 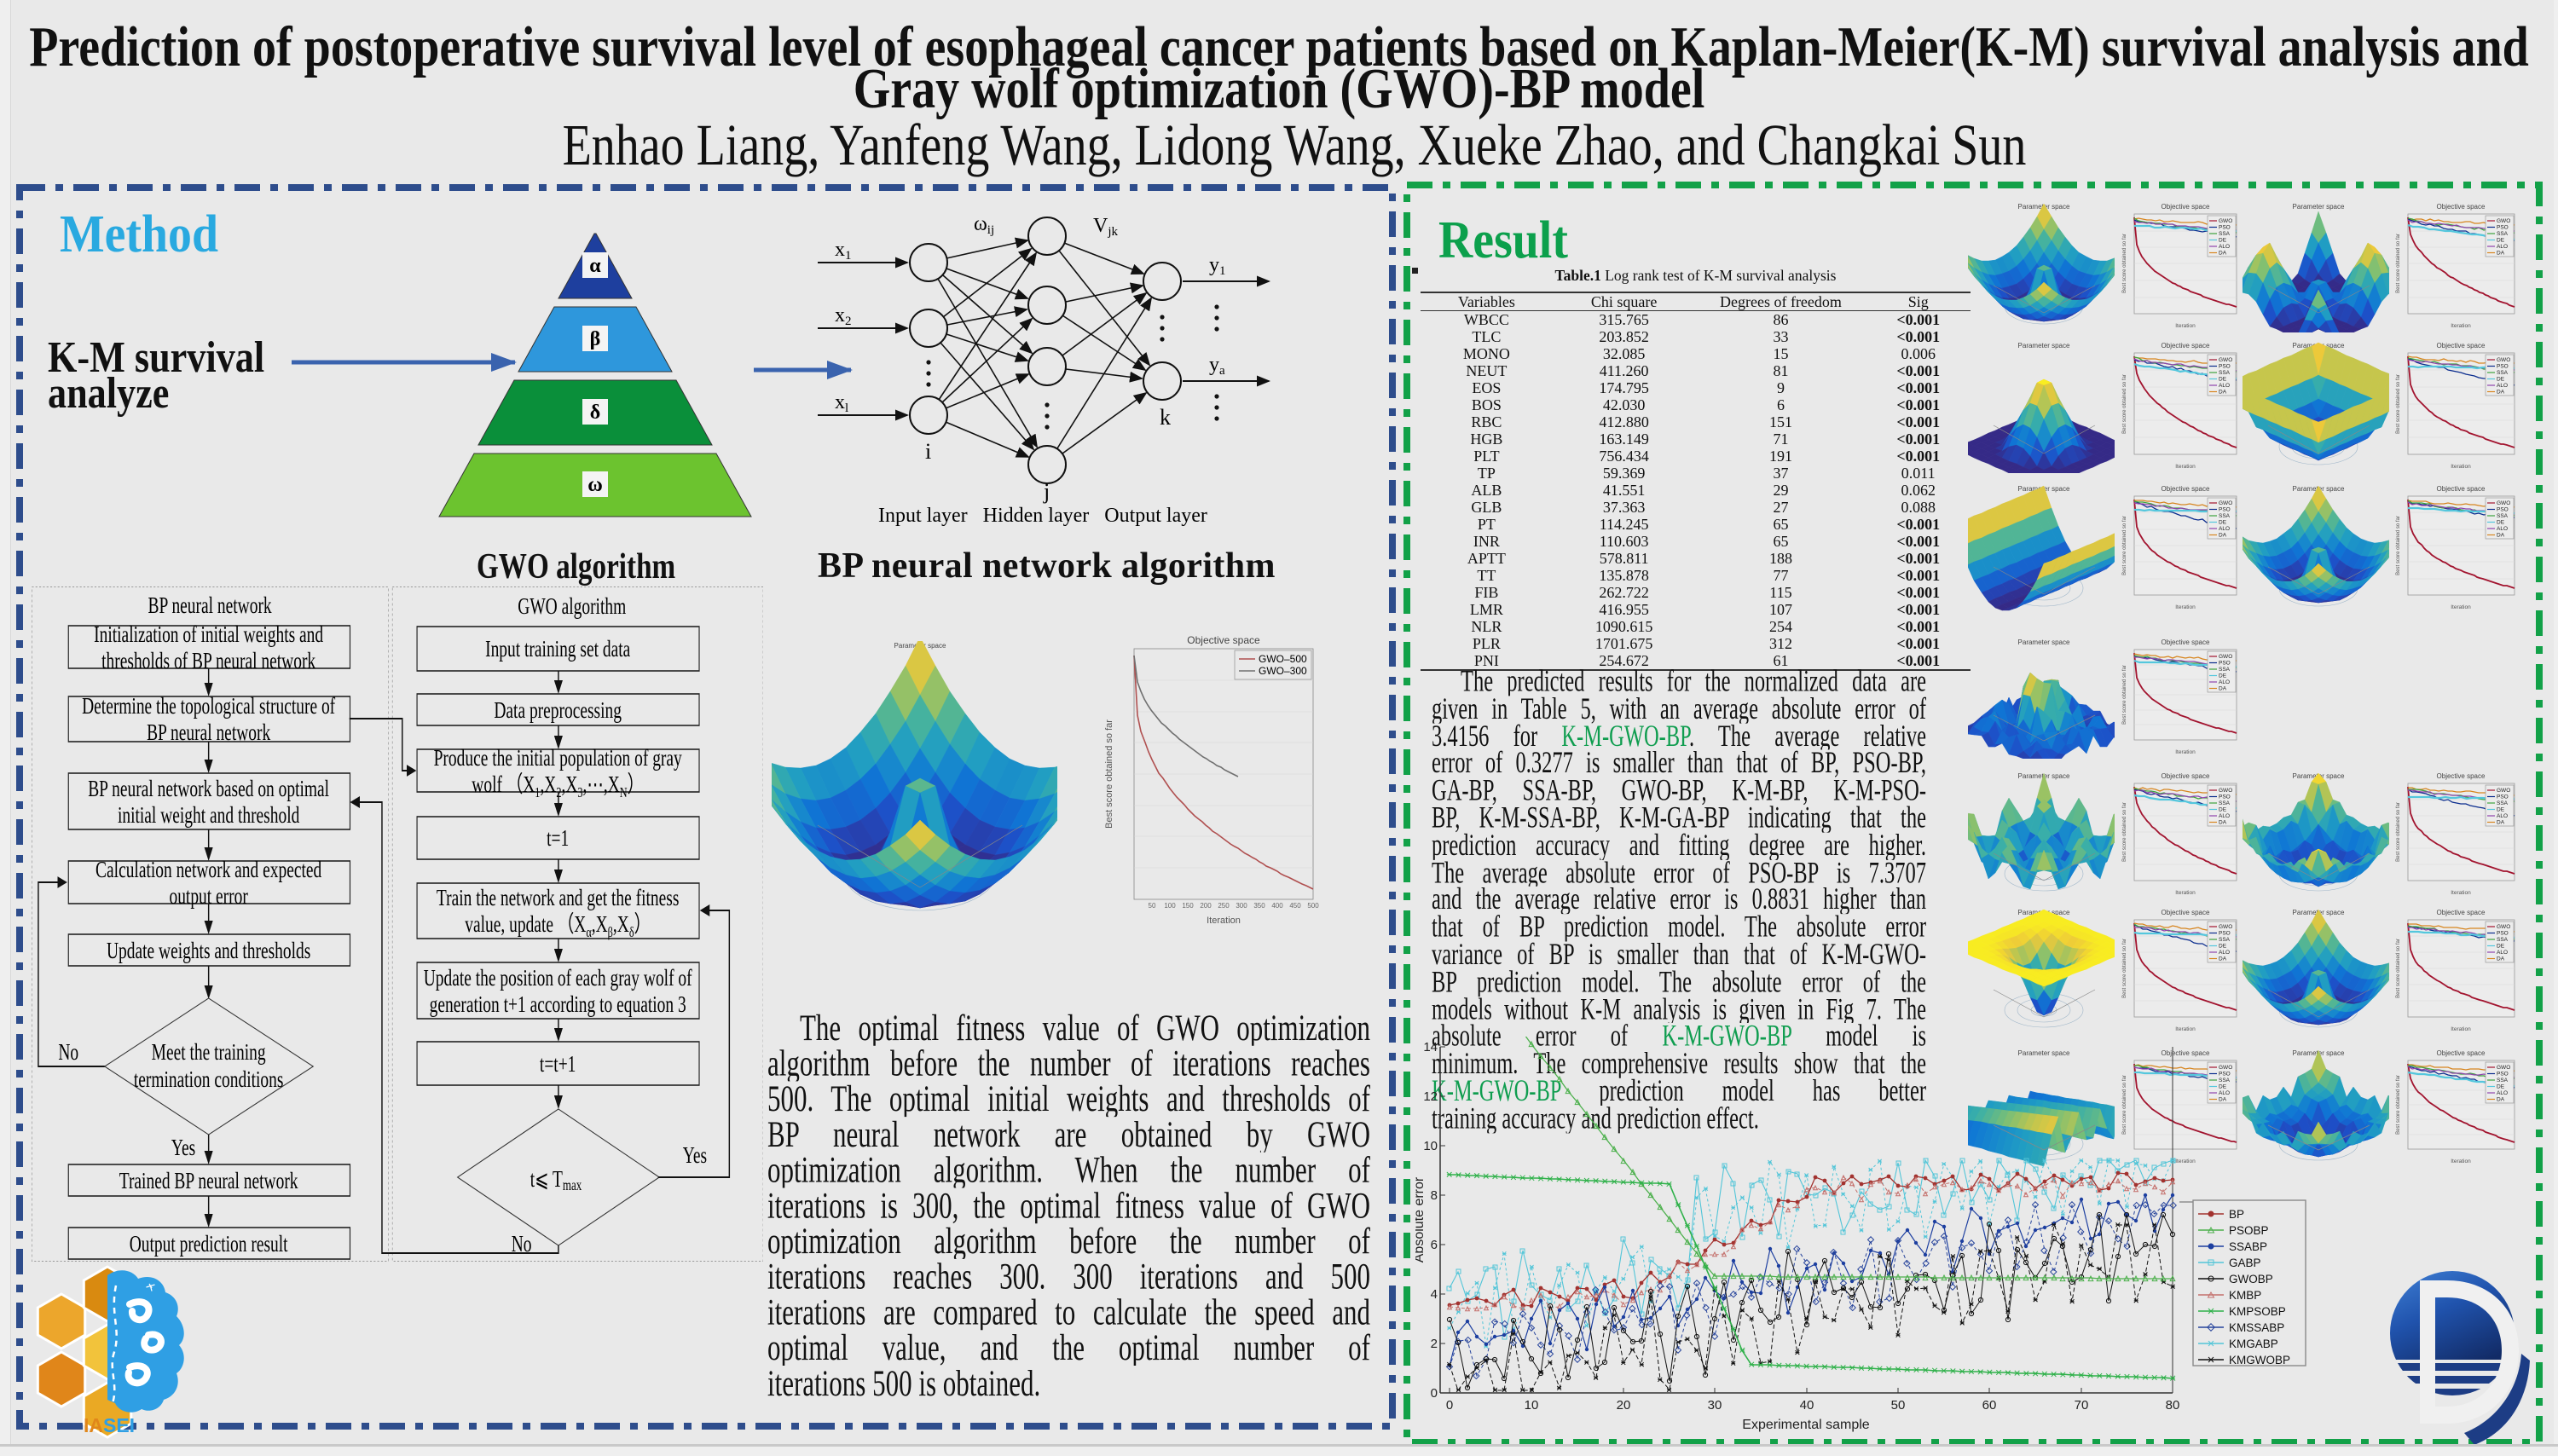 I want to click on svg-text: Yes, so click(x=695, y=1156).